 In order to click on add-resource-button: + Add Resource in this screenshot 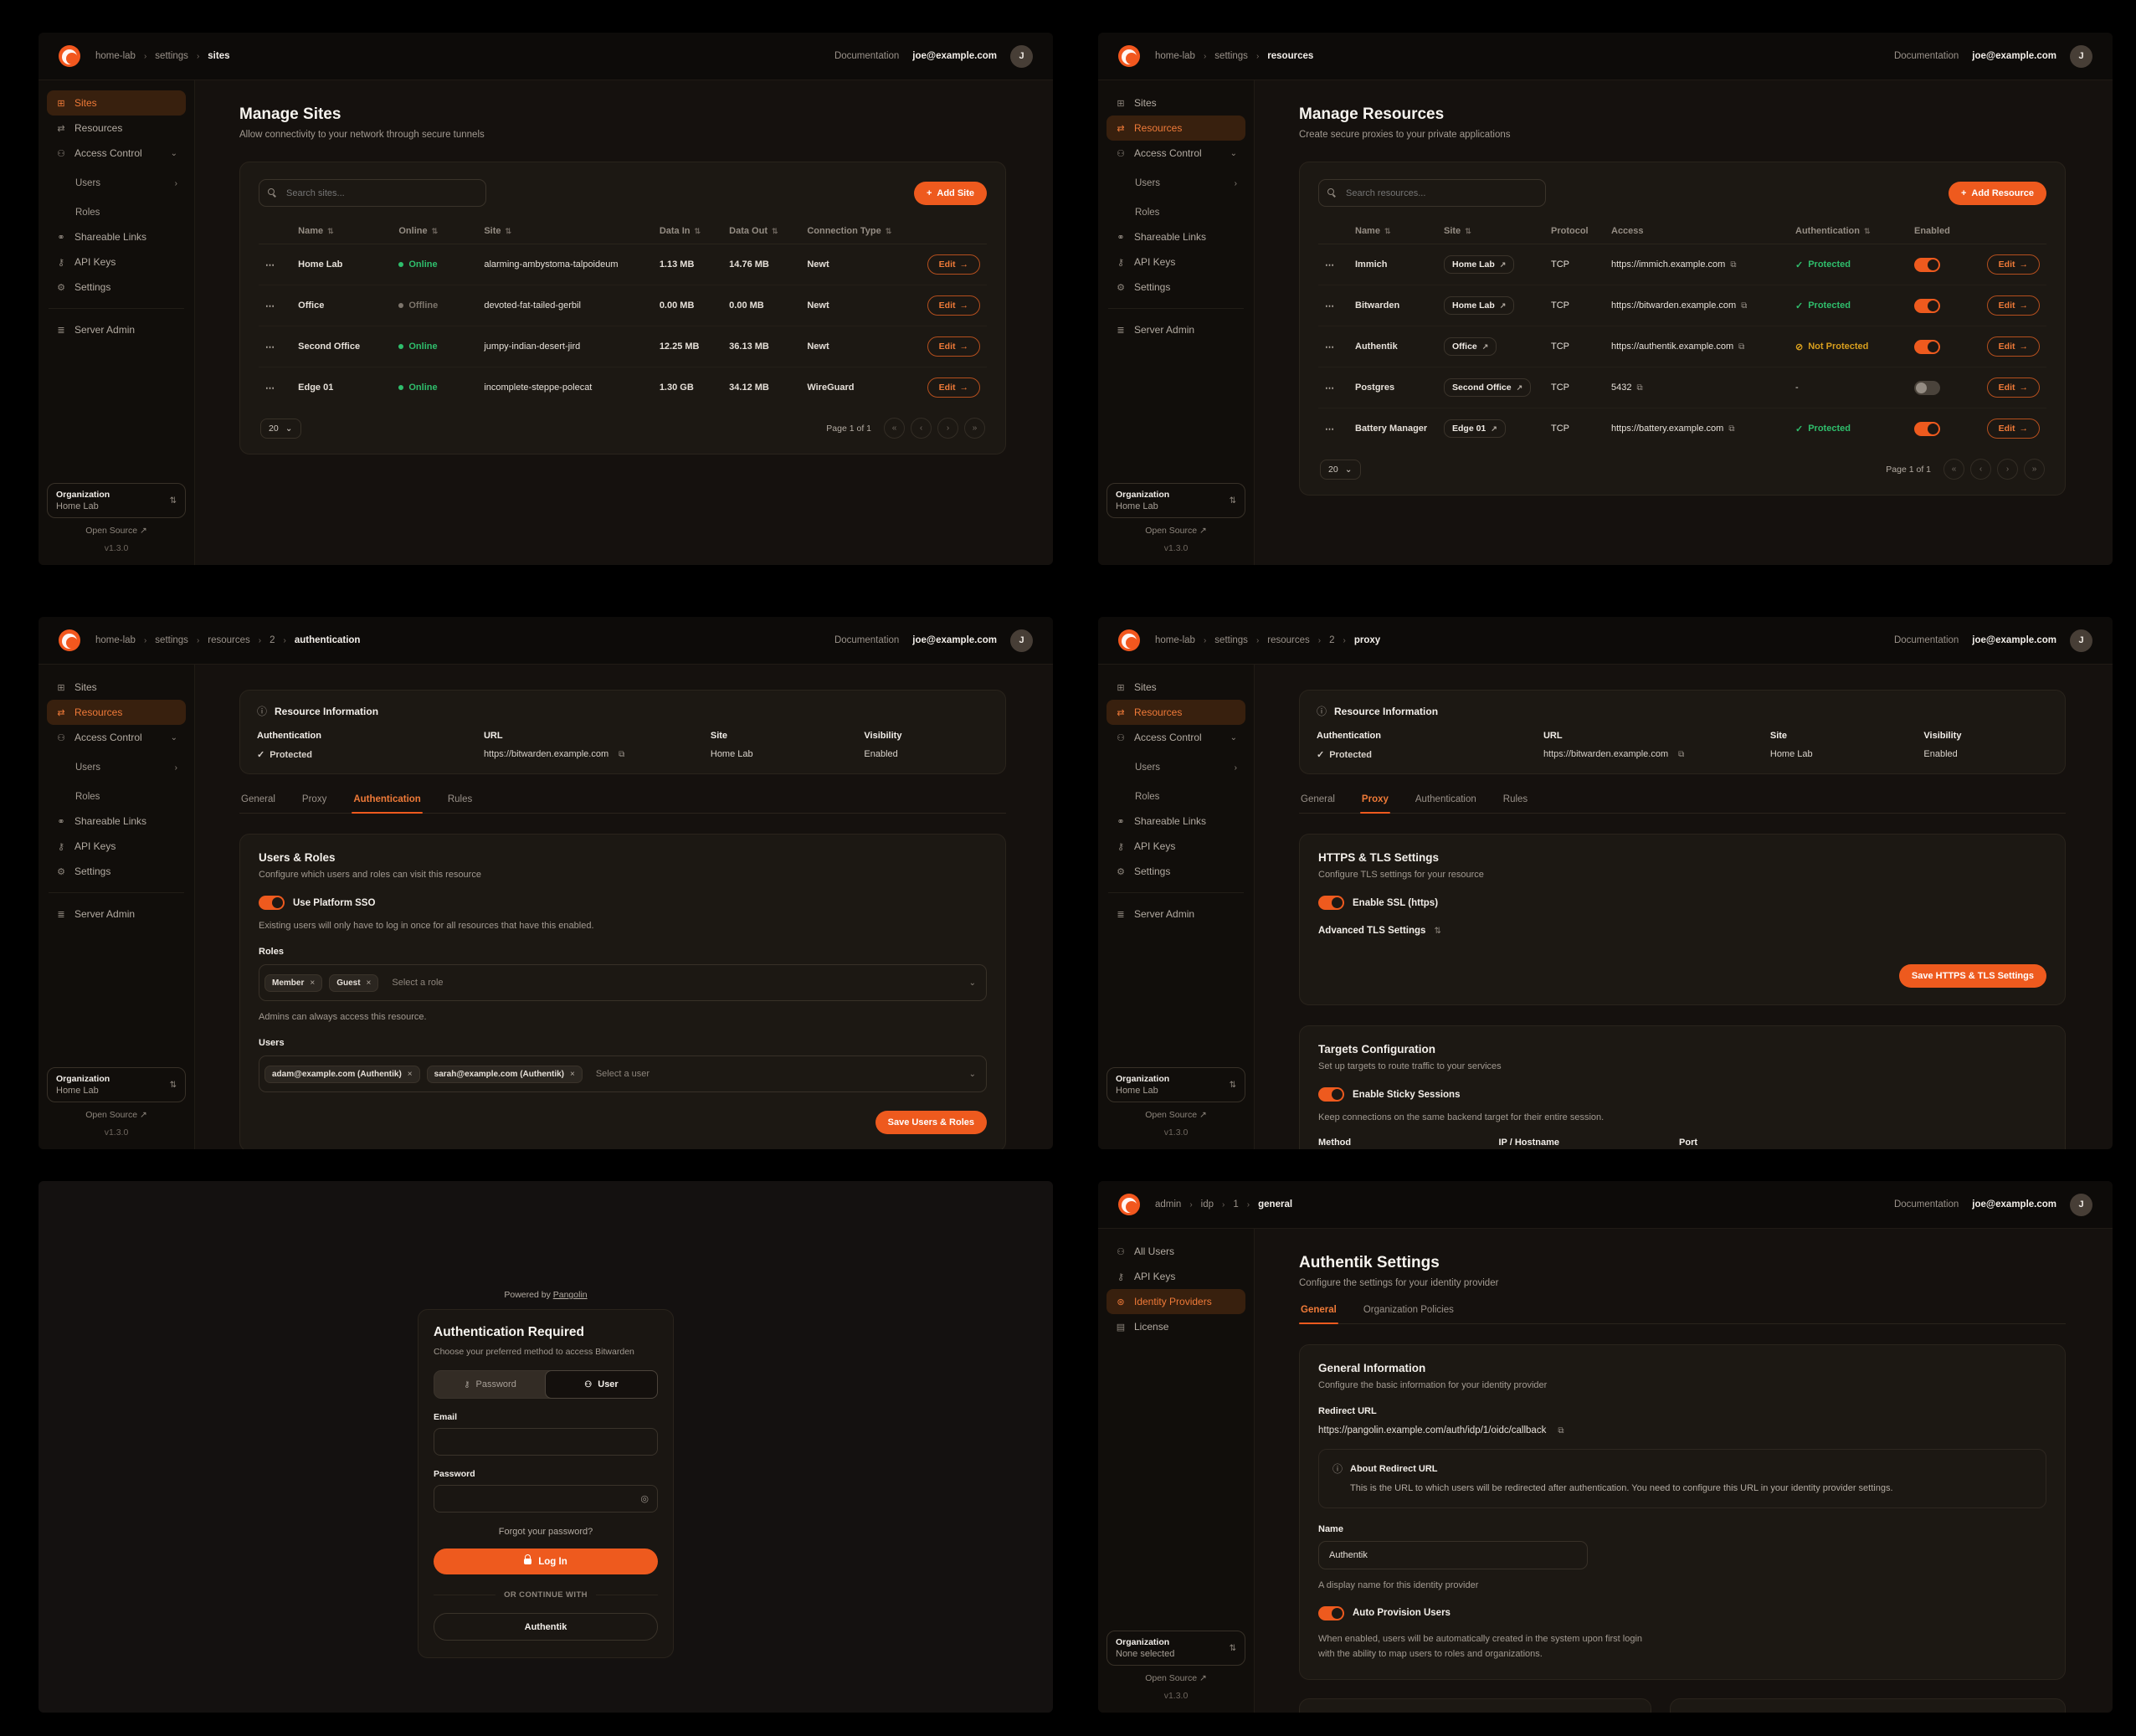, I will do `click(1997, 193)`.